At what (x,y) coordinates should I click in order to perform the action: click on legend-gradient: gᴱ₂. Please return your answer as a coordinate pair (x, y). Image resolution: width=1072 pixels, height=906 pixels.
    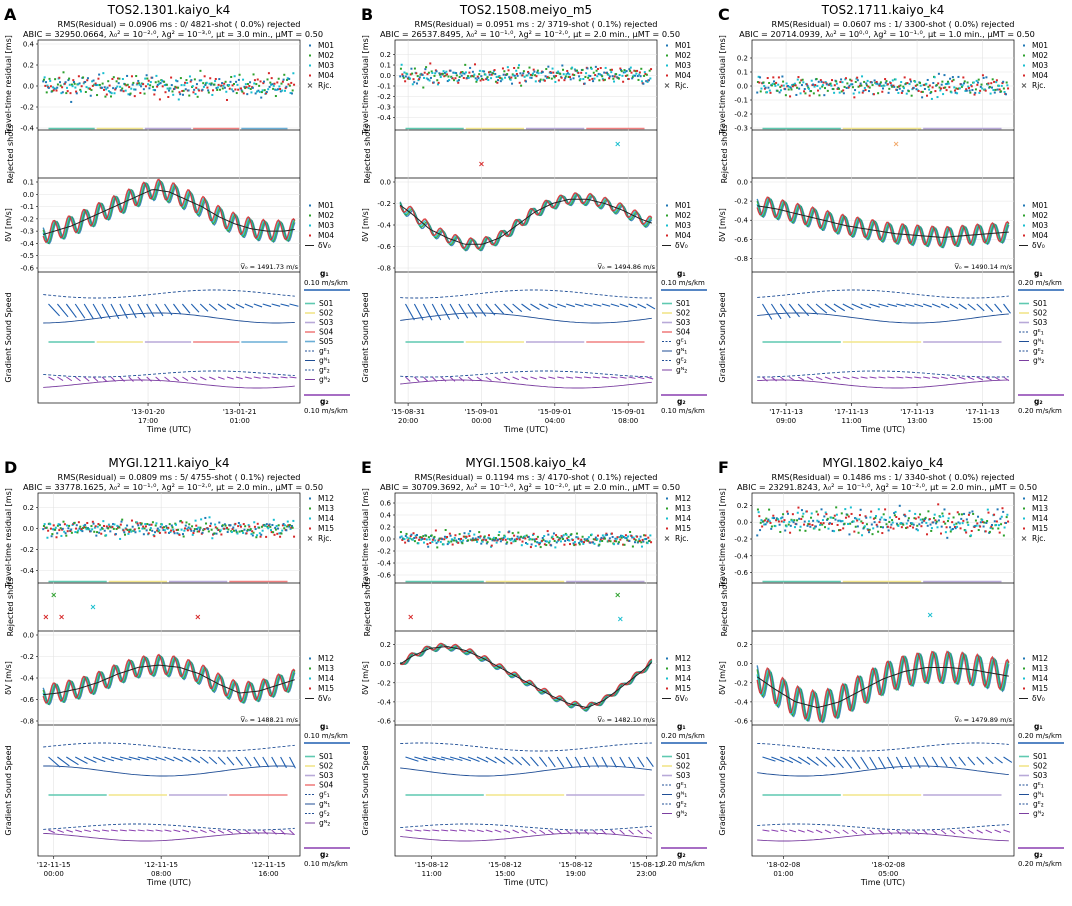
    Looking at the image, I should click on (324, 370).